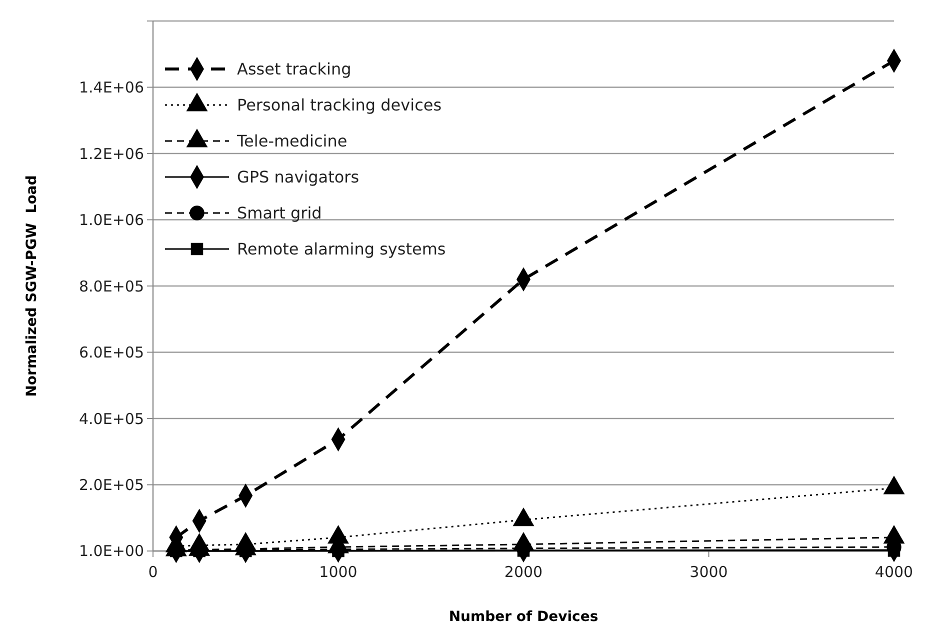 The width and height of the screenshot is (932, 637). I want to click on y-tick-label: 1.0E+06, so click(111, 220).